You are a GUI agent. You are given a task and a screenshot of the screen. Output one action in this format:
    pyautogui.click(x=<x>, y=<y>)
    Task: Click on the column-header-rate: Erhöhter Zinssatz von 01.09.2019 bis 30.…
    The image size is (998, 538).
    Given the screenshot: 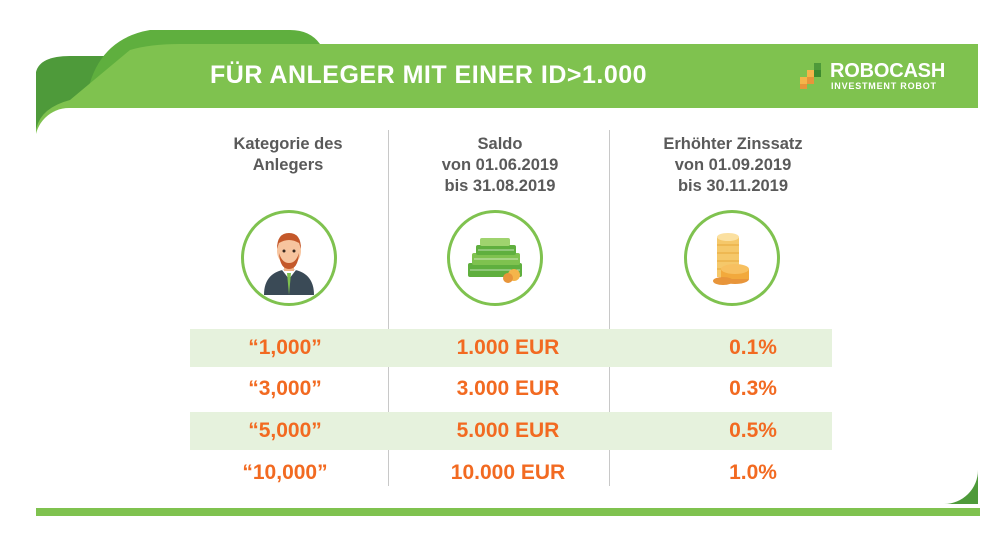 What is the action you would take?
    pyautogui.click(x=733, y=165)
    